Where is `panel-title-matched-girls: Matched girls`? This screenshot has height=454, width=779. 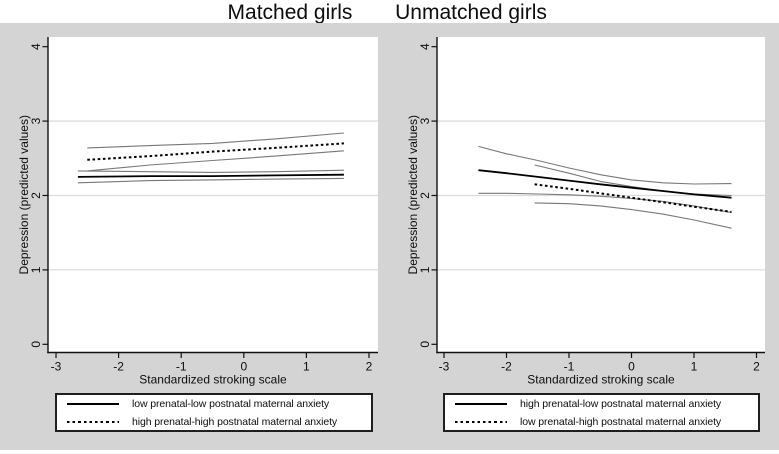 panel-title-matched-girls: Matched girls is located at coordinates (290, 12).